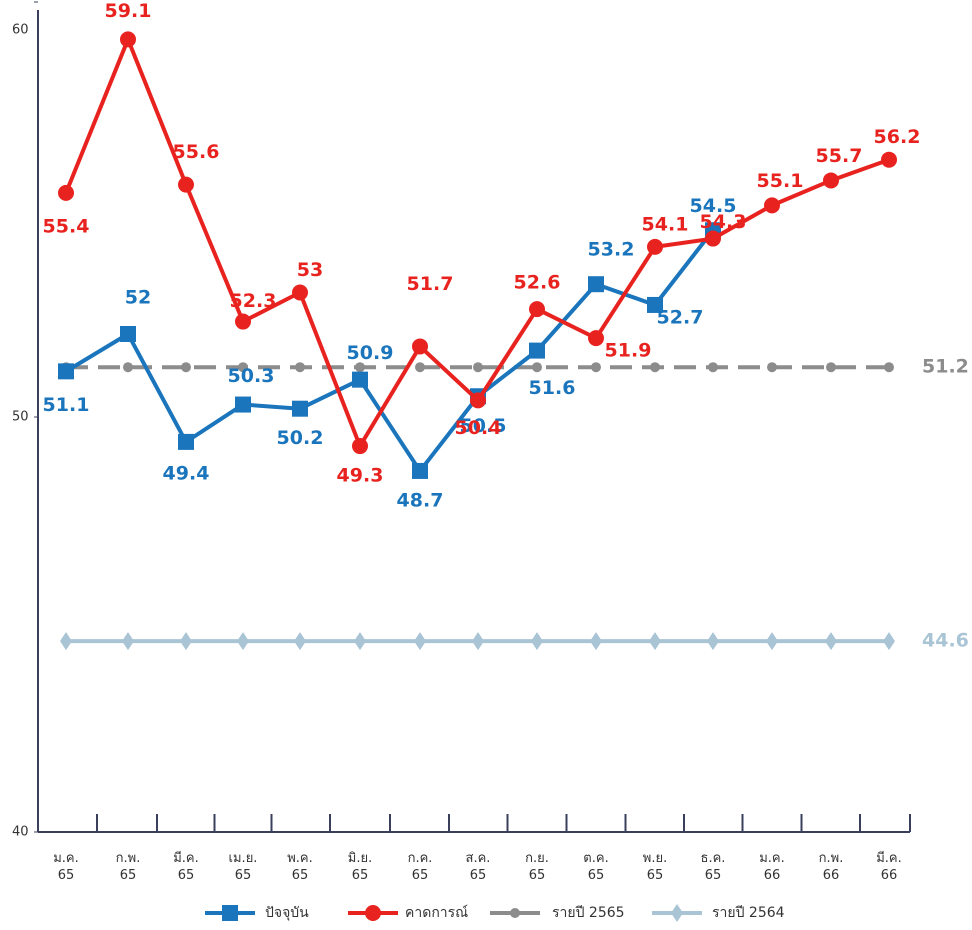 This screenshot has height=930, width=972. I want to click on x-tick-label: ก.พ. 66, so click(831, 867).